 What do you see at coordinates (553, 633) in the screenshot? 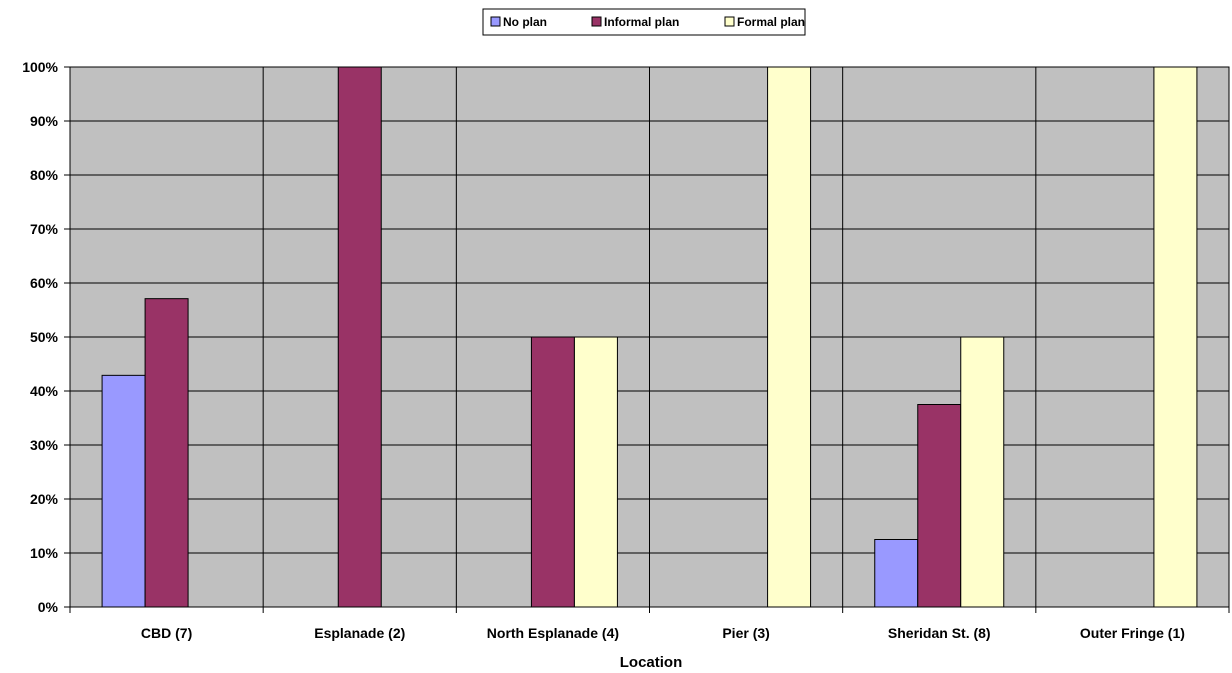
I see `x-tick-label: North Esplanade (4)` at bounding box center [553, 633].